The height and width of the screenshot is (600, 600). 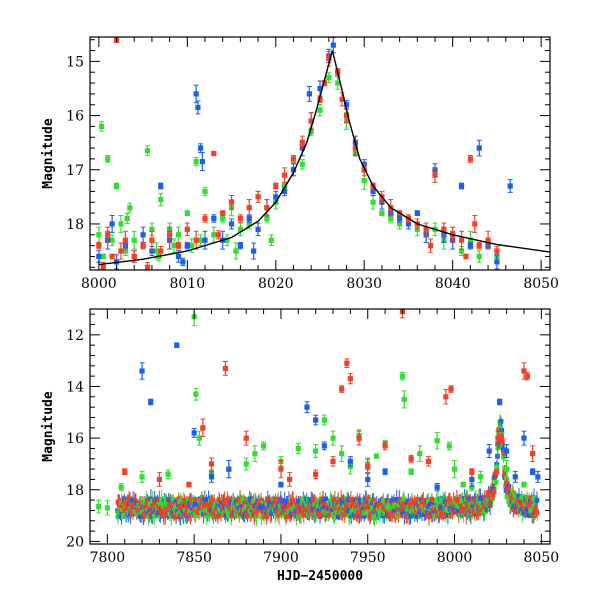 I want to click on y-tick-label: 18, so click(x=75, y=491).